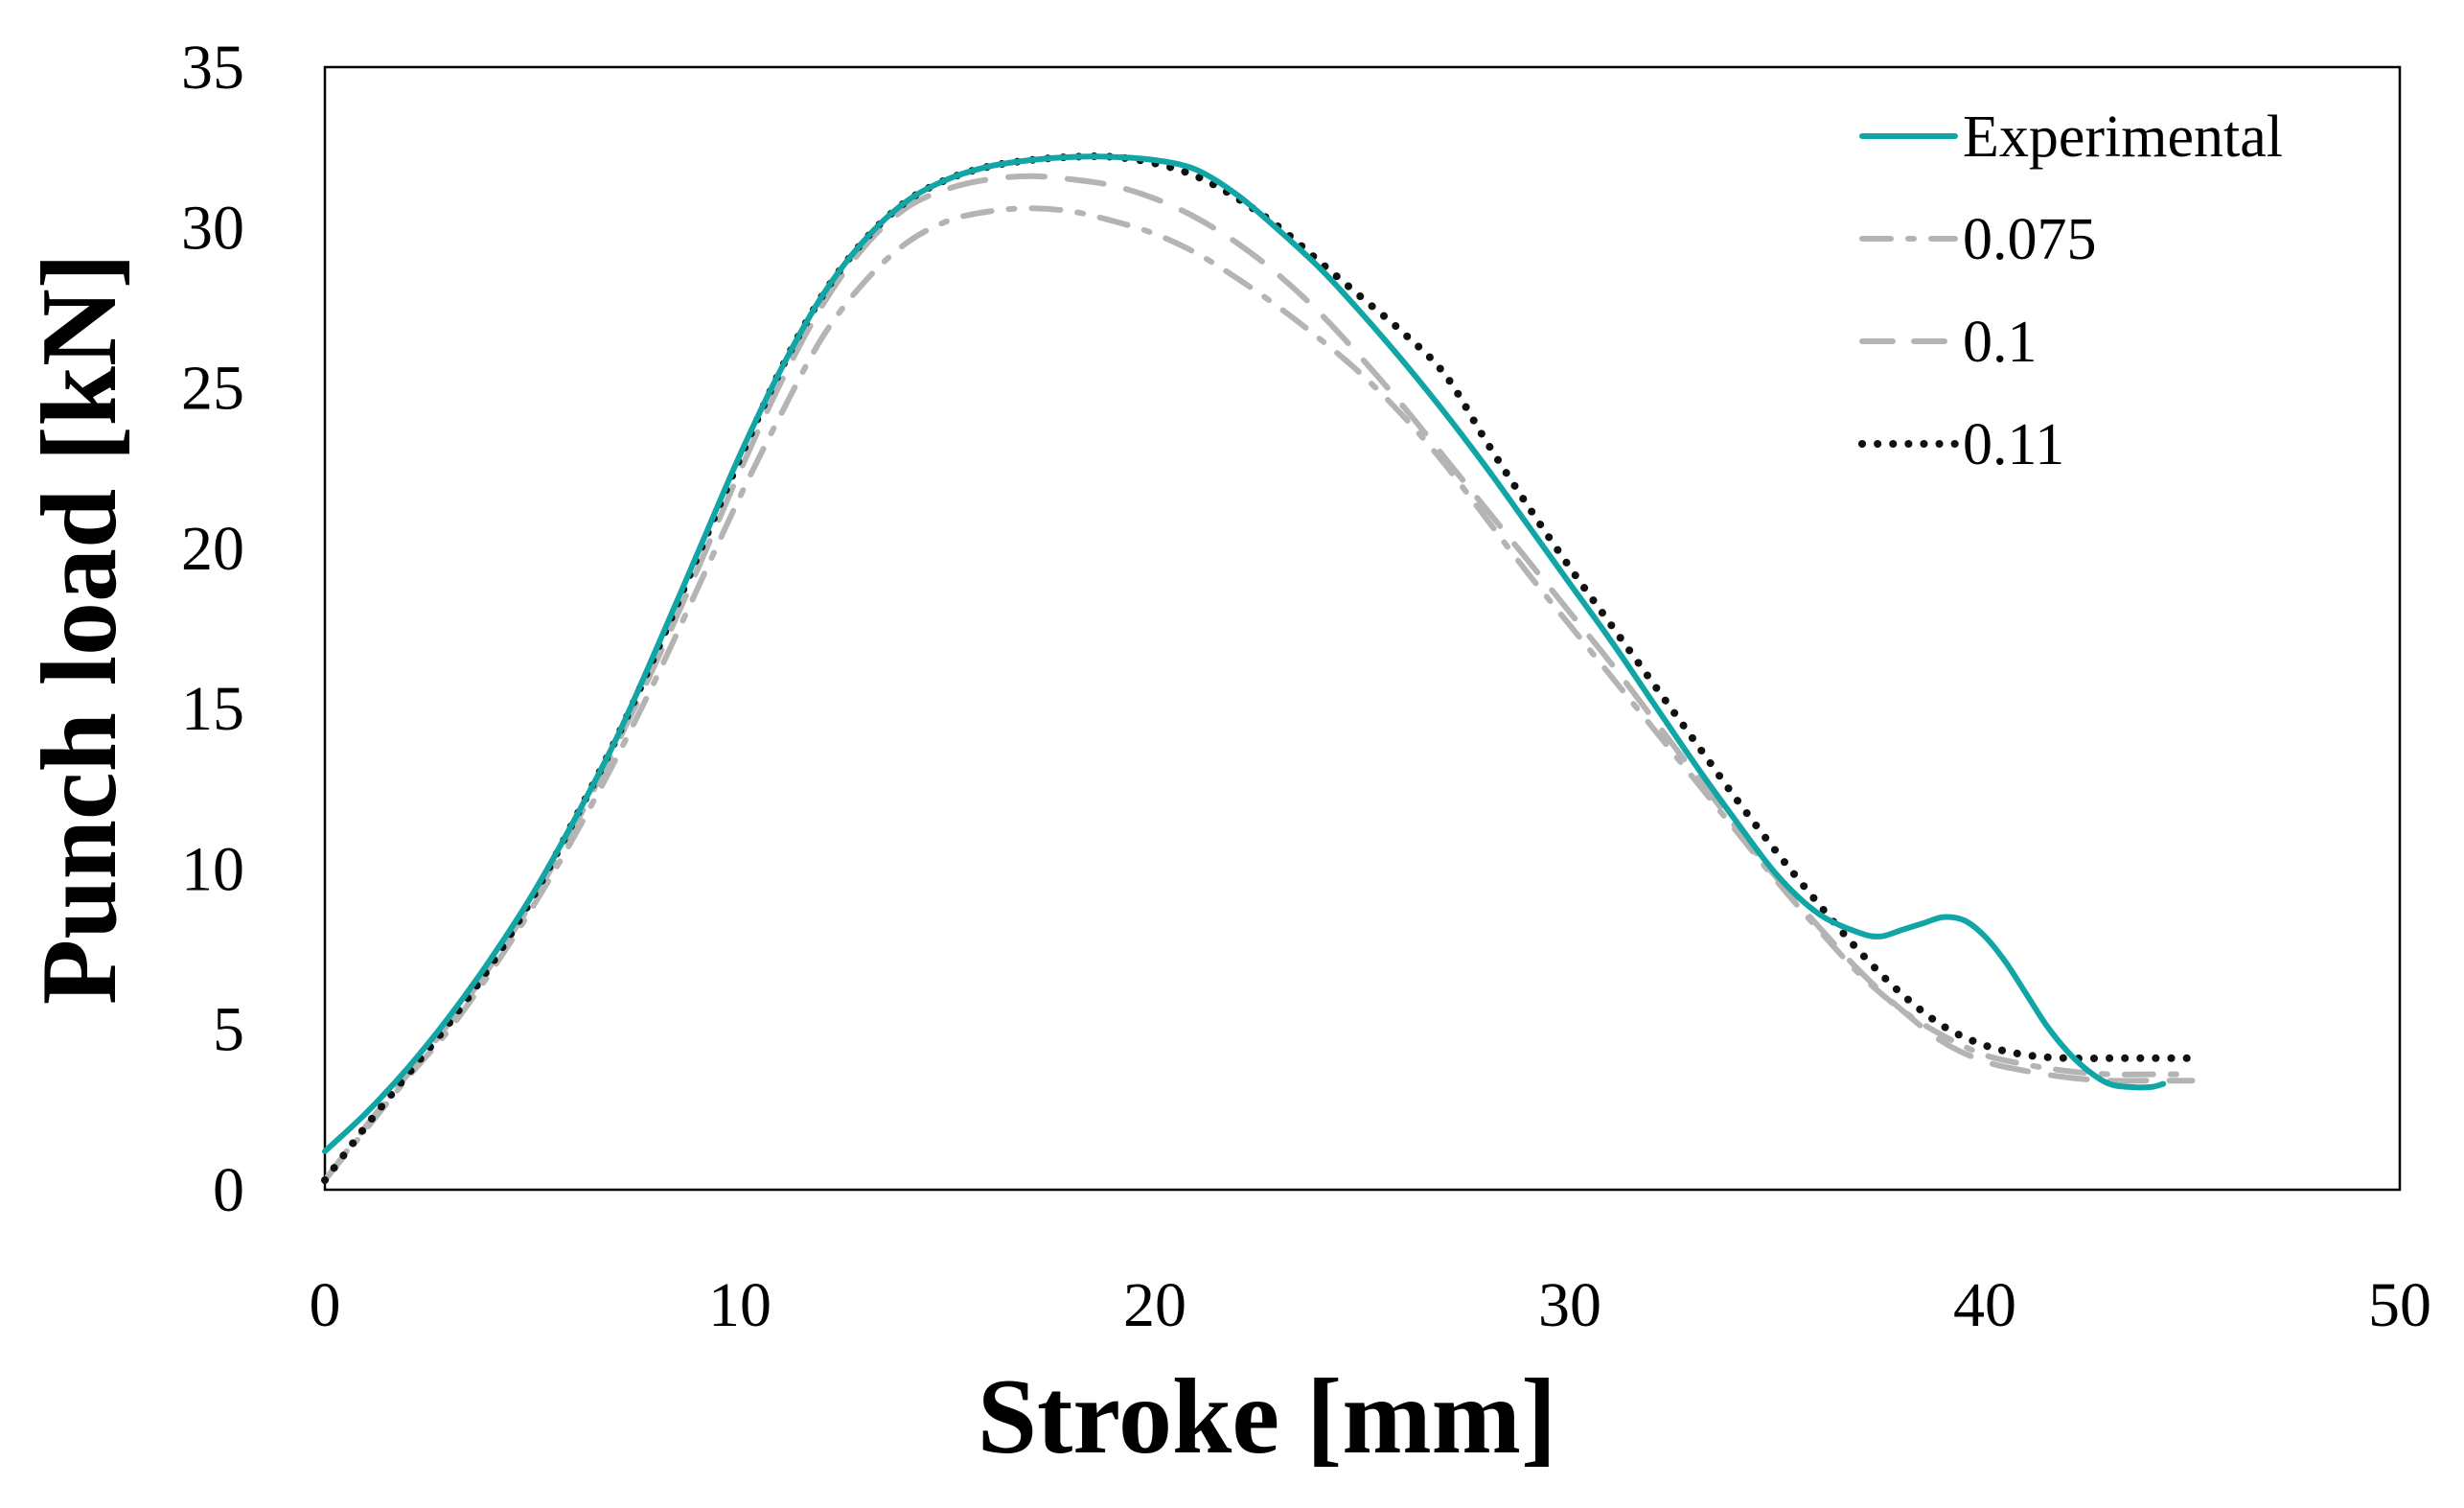 This screenshot has width=2464, height=1508. I want to click on legend-label-experimental: Experimental, so click(2123, 137).